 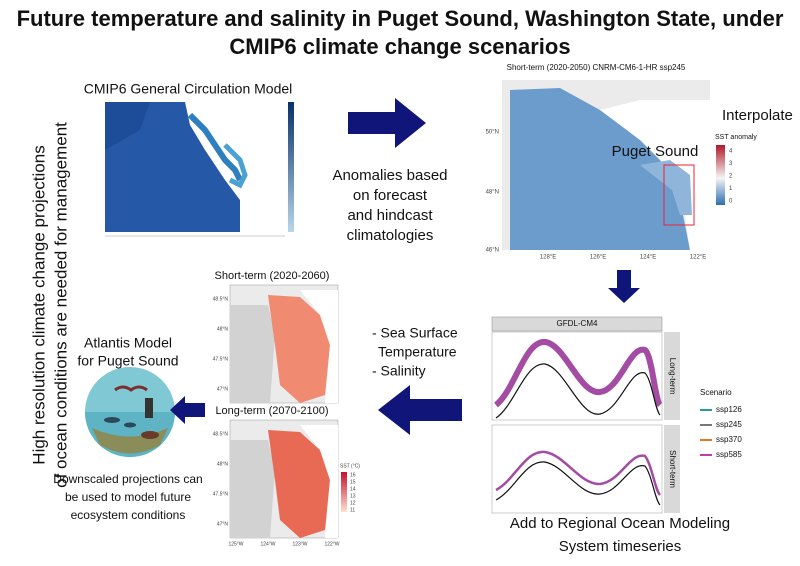 What do you see at coordinates (353, 489) in the screenshot?
I see `legend-tick: 14` at bounding box center [353, 489].